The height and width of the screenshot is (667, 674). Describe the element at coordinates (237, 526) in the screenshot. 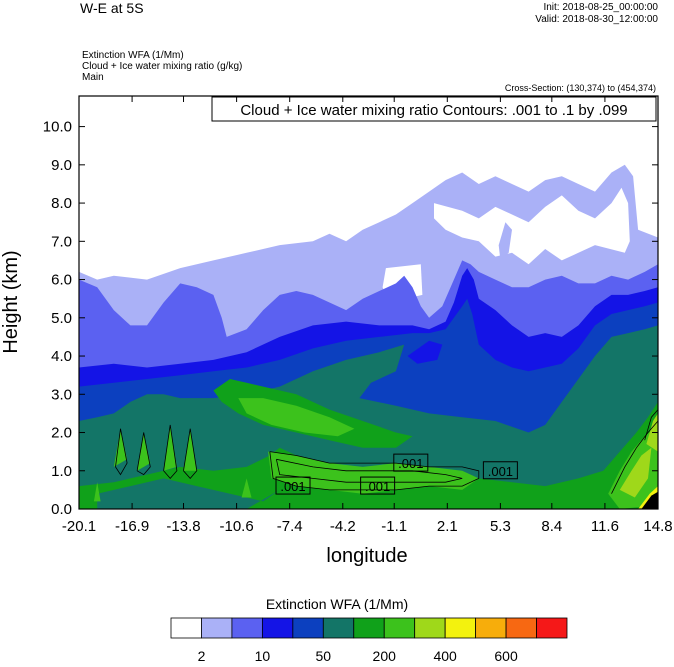

I see `x-tick-label-3: -10.6` at that location.